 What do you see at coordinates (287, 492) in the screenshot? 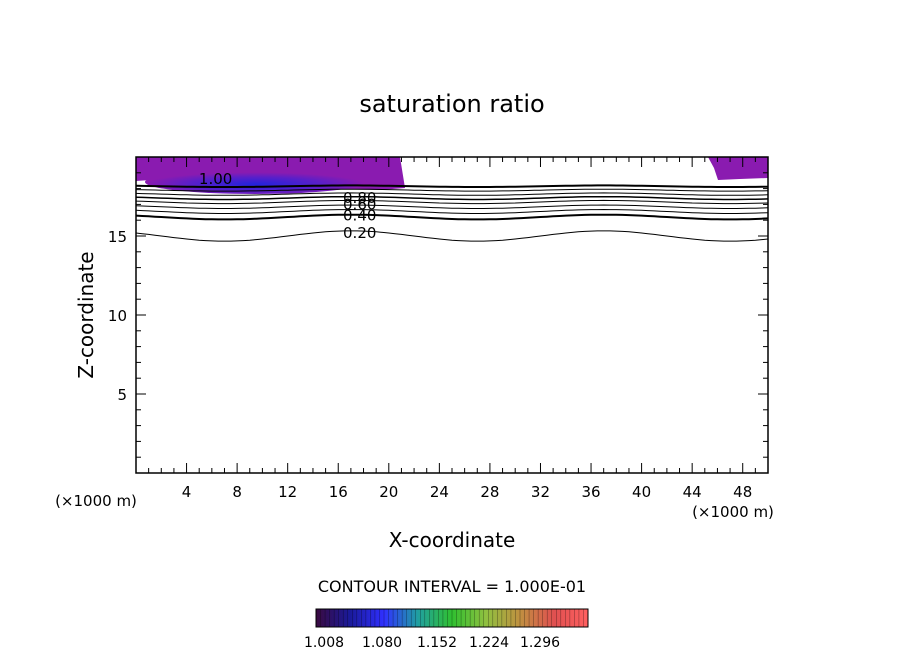
I see `x-tick-label: 12` at bounding box center [287, 492].